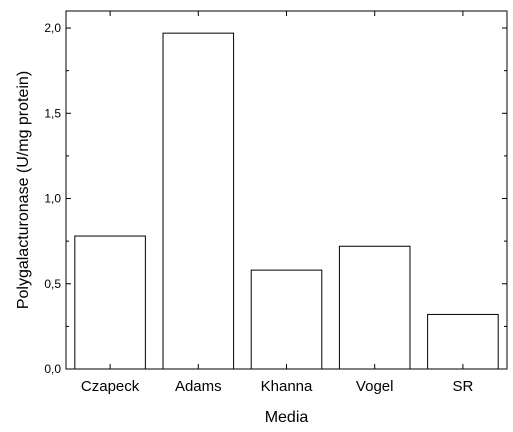  I want to click on x-tick-label: Adams, so click(198, 386).